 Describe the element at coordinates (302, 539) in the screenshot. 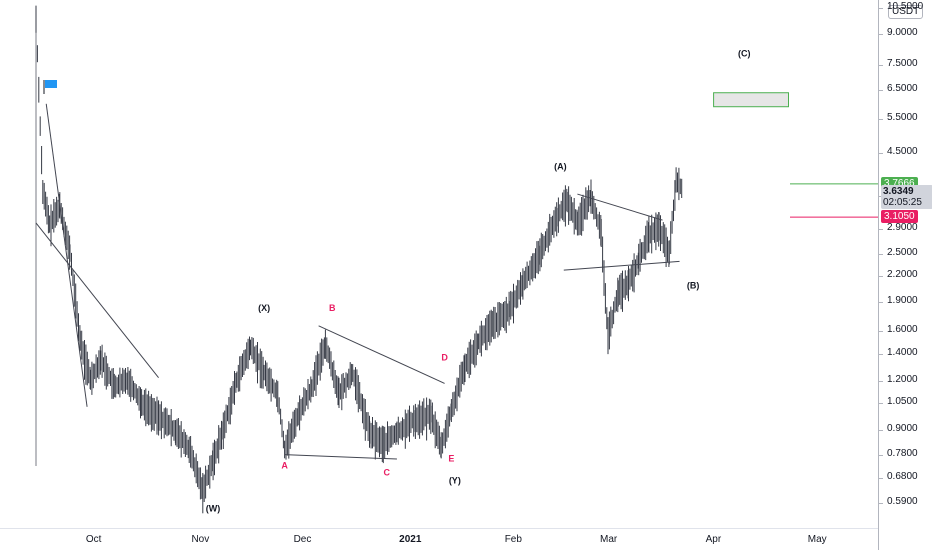

I see `time-tick-label: Dec` at that location.